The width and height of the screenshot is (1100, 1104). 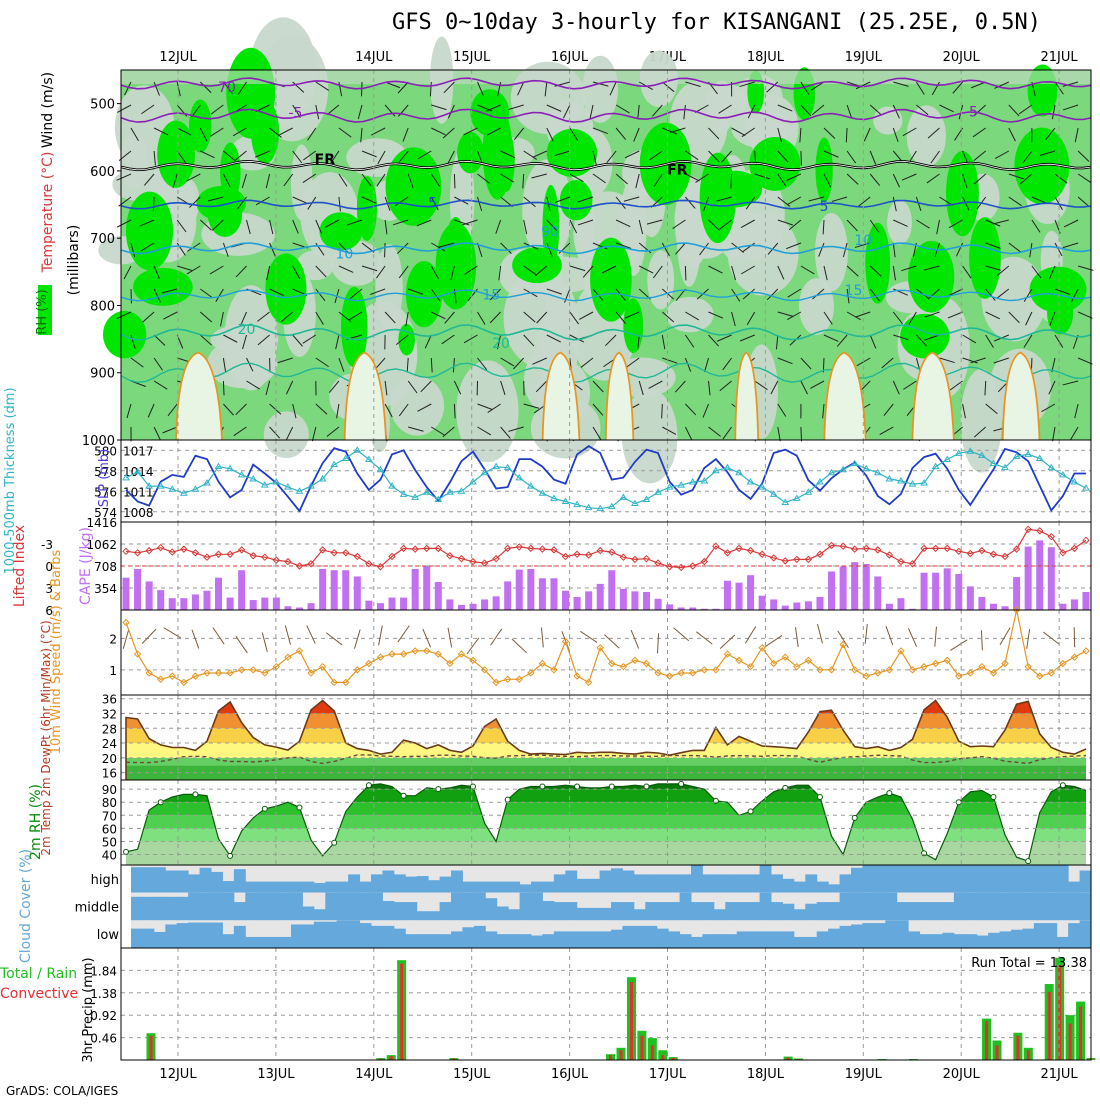 I want to click on rh-band, so click(x=606, y=834).